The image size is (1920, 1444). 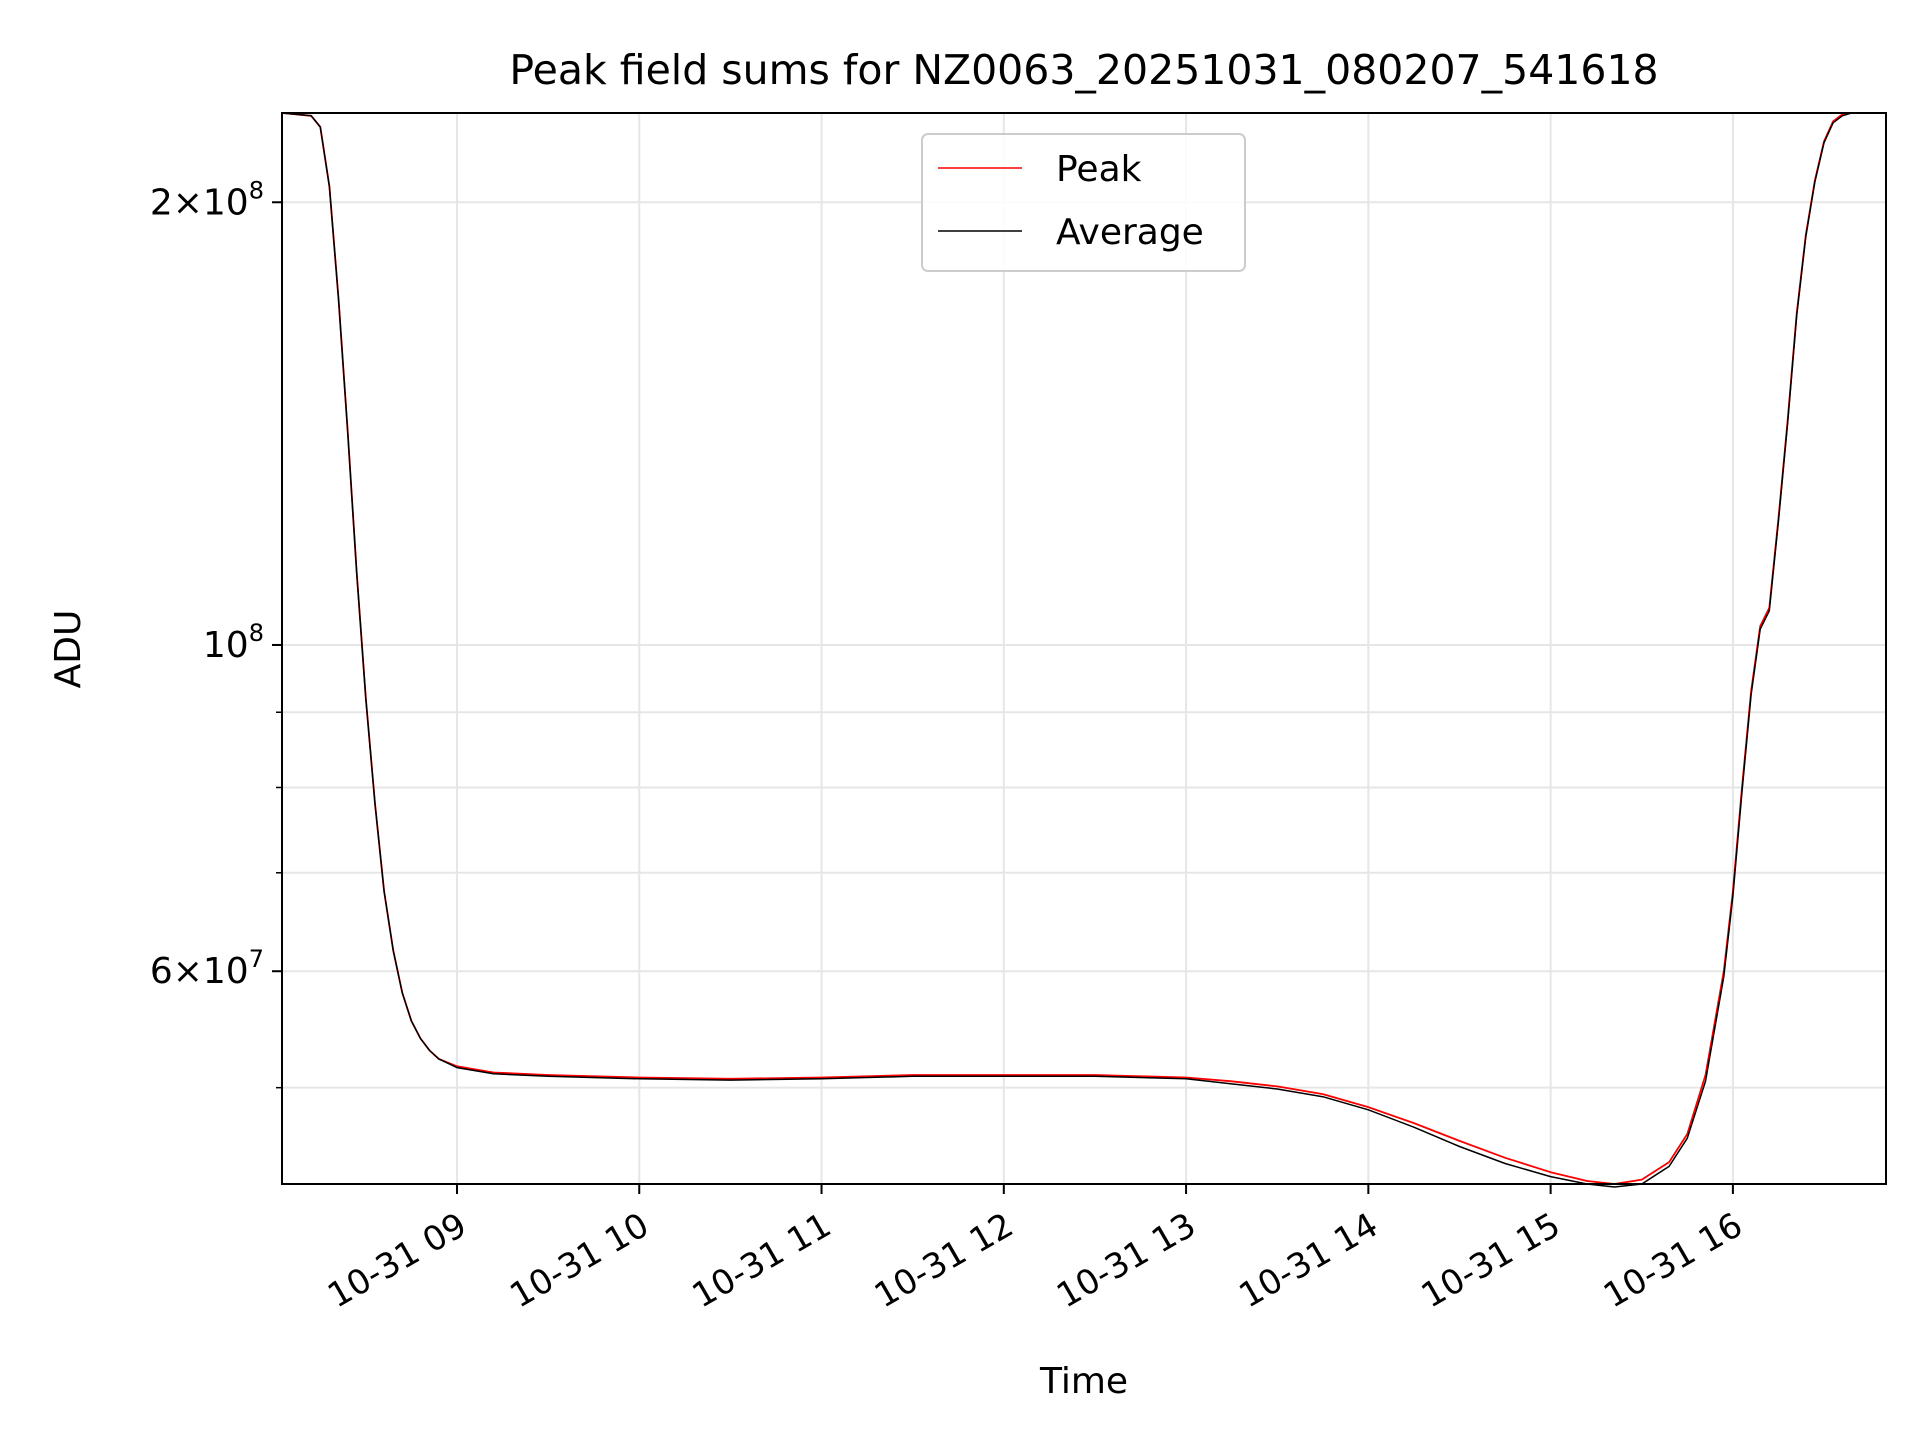 I want to click on legend-label-average: Average, so click(x=1130, y=232).